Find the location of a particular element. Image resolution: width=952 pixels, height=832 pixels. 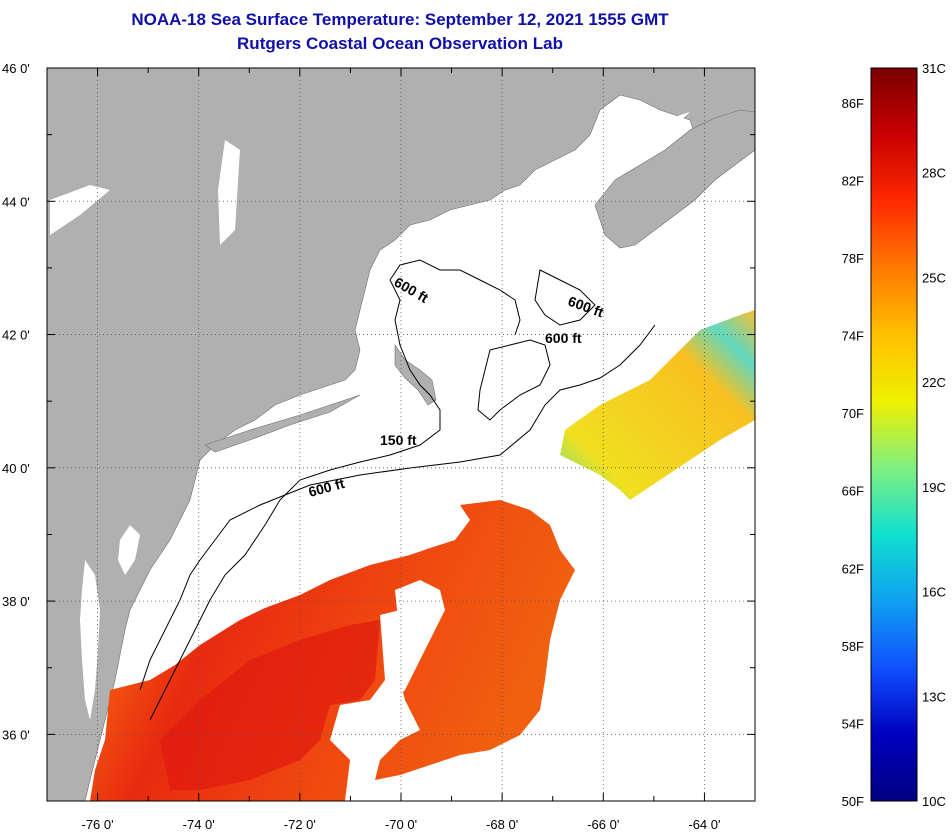

colorbar-f-label: 50F is located at coordinates (853, 801).